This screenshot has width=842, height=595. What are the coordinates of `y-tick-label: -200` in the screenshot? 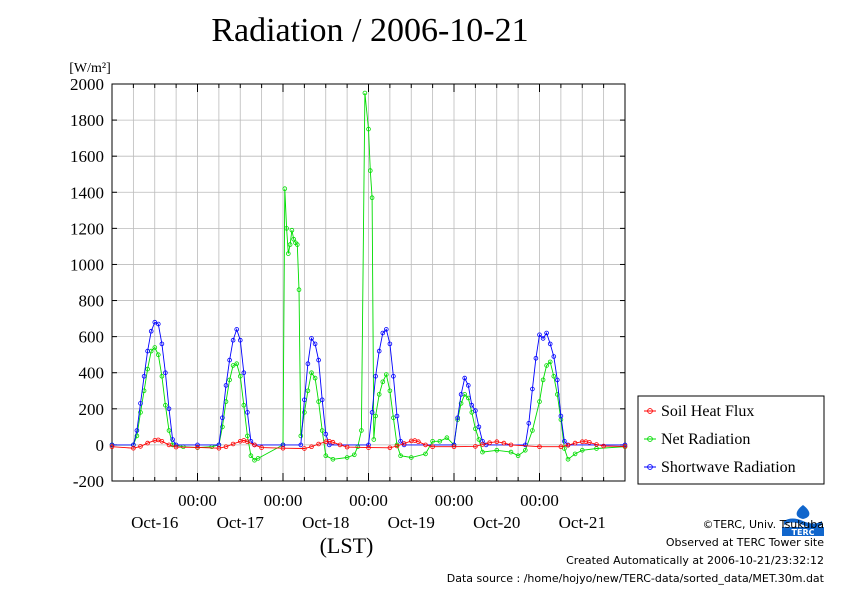 It's located at (88, 481).